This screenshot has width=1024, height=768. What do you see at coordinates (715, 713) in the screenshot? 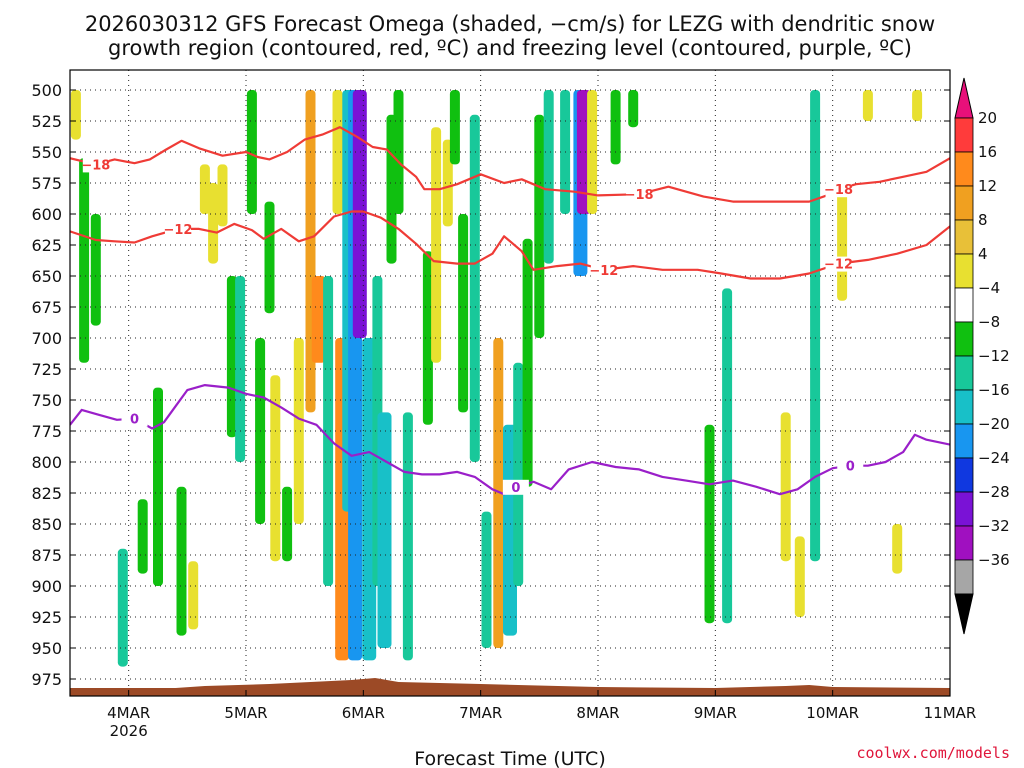
I see `x-tick-label-9MAR: 9MAR` at bounding box center [715, 713].